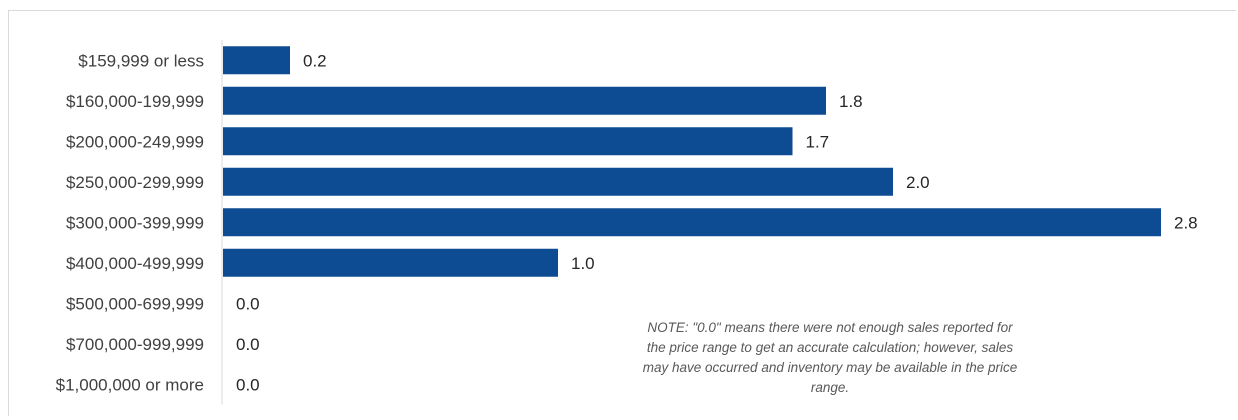 Image resolution: width=1238 pixels, height=420 pixels. What do you see at coordinates (135, 303) in the screenshot?
I see `category-label: $500,000-699,999` at bounding box center [135, 303].